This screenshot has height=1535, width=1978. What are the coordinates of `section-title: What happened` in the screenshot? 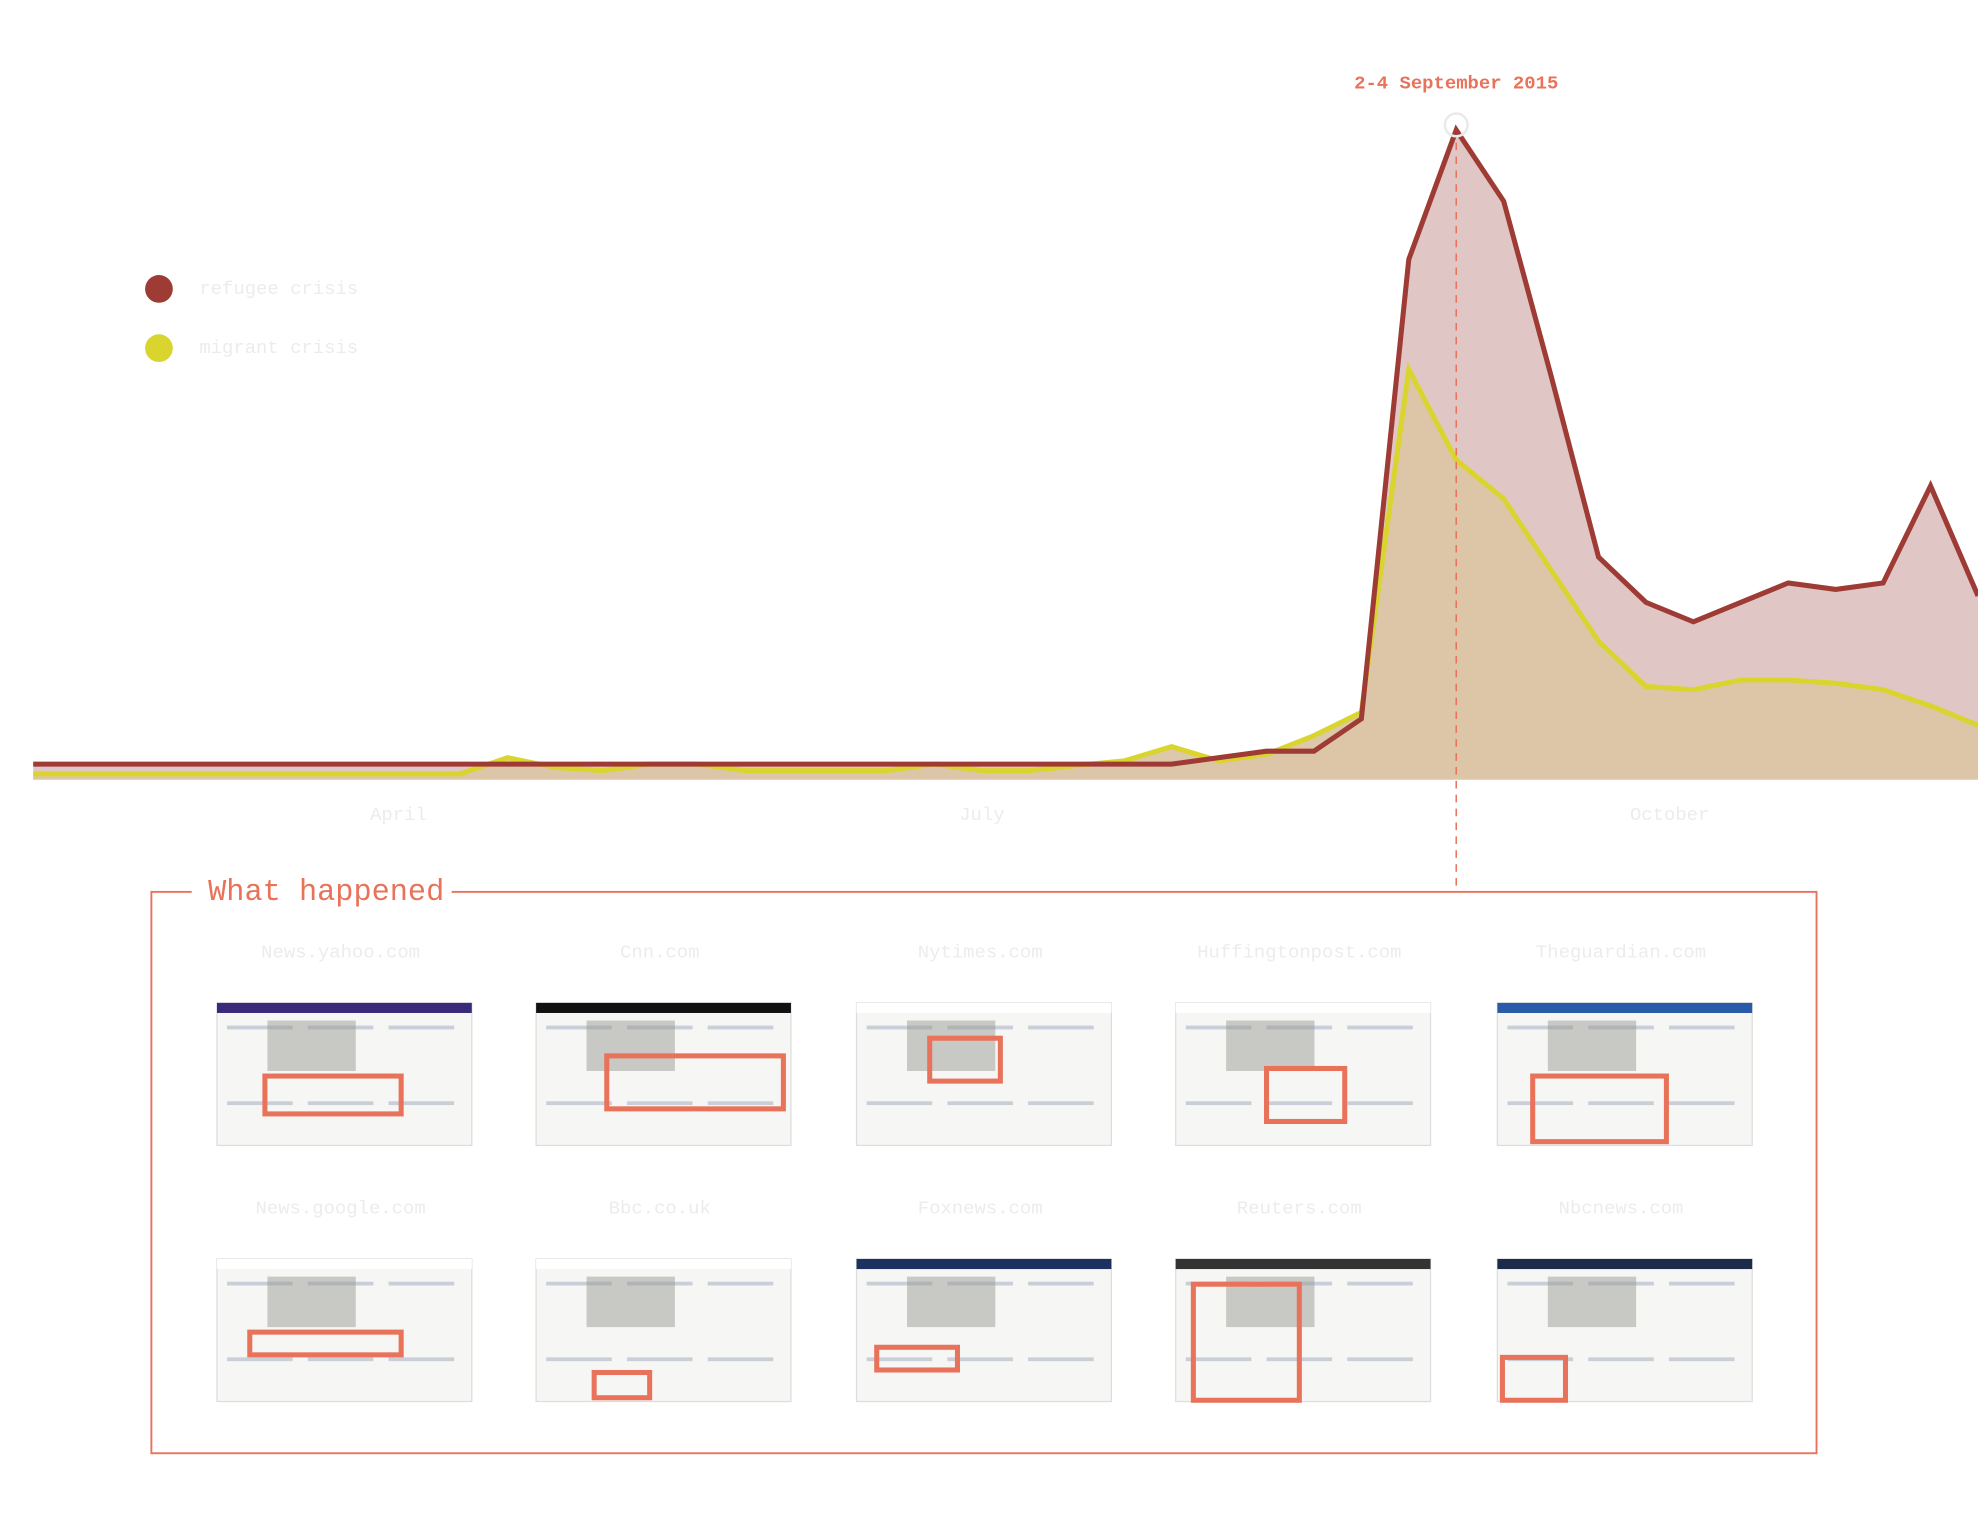 It's located at (326, 893).